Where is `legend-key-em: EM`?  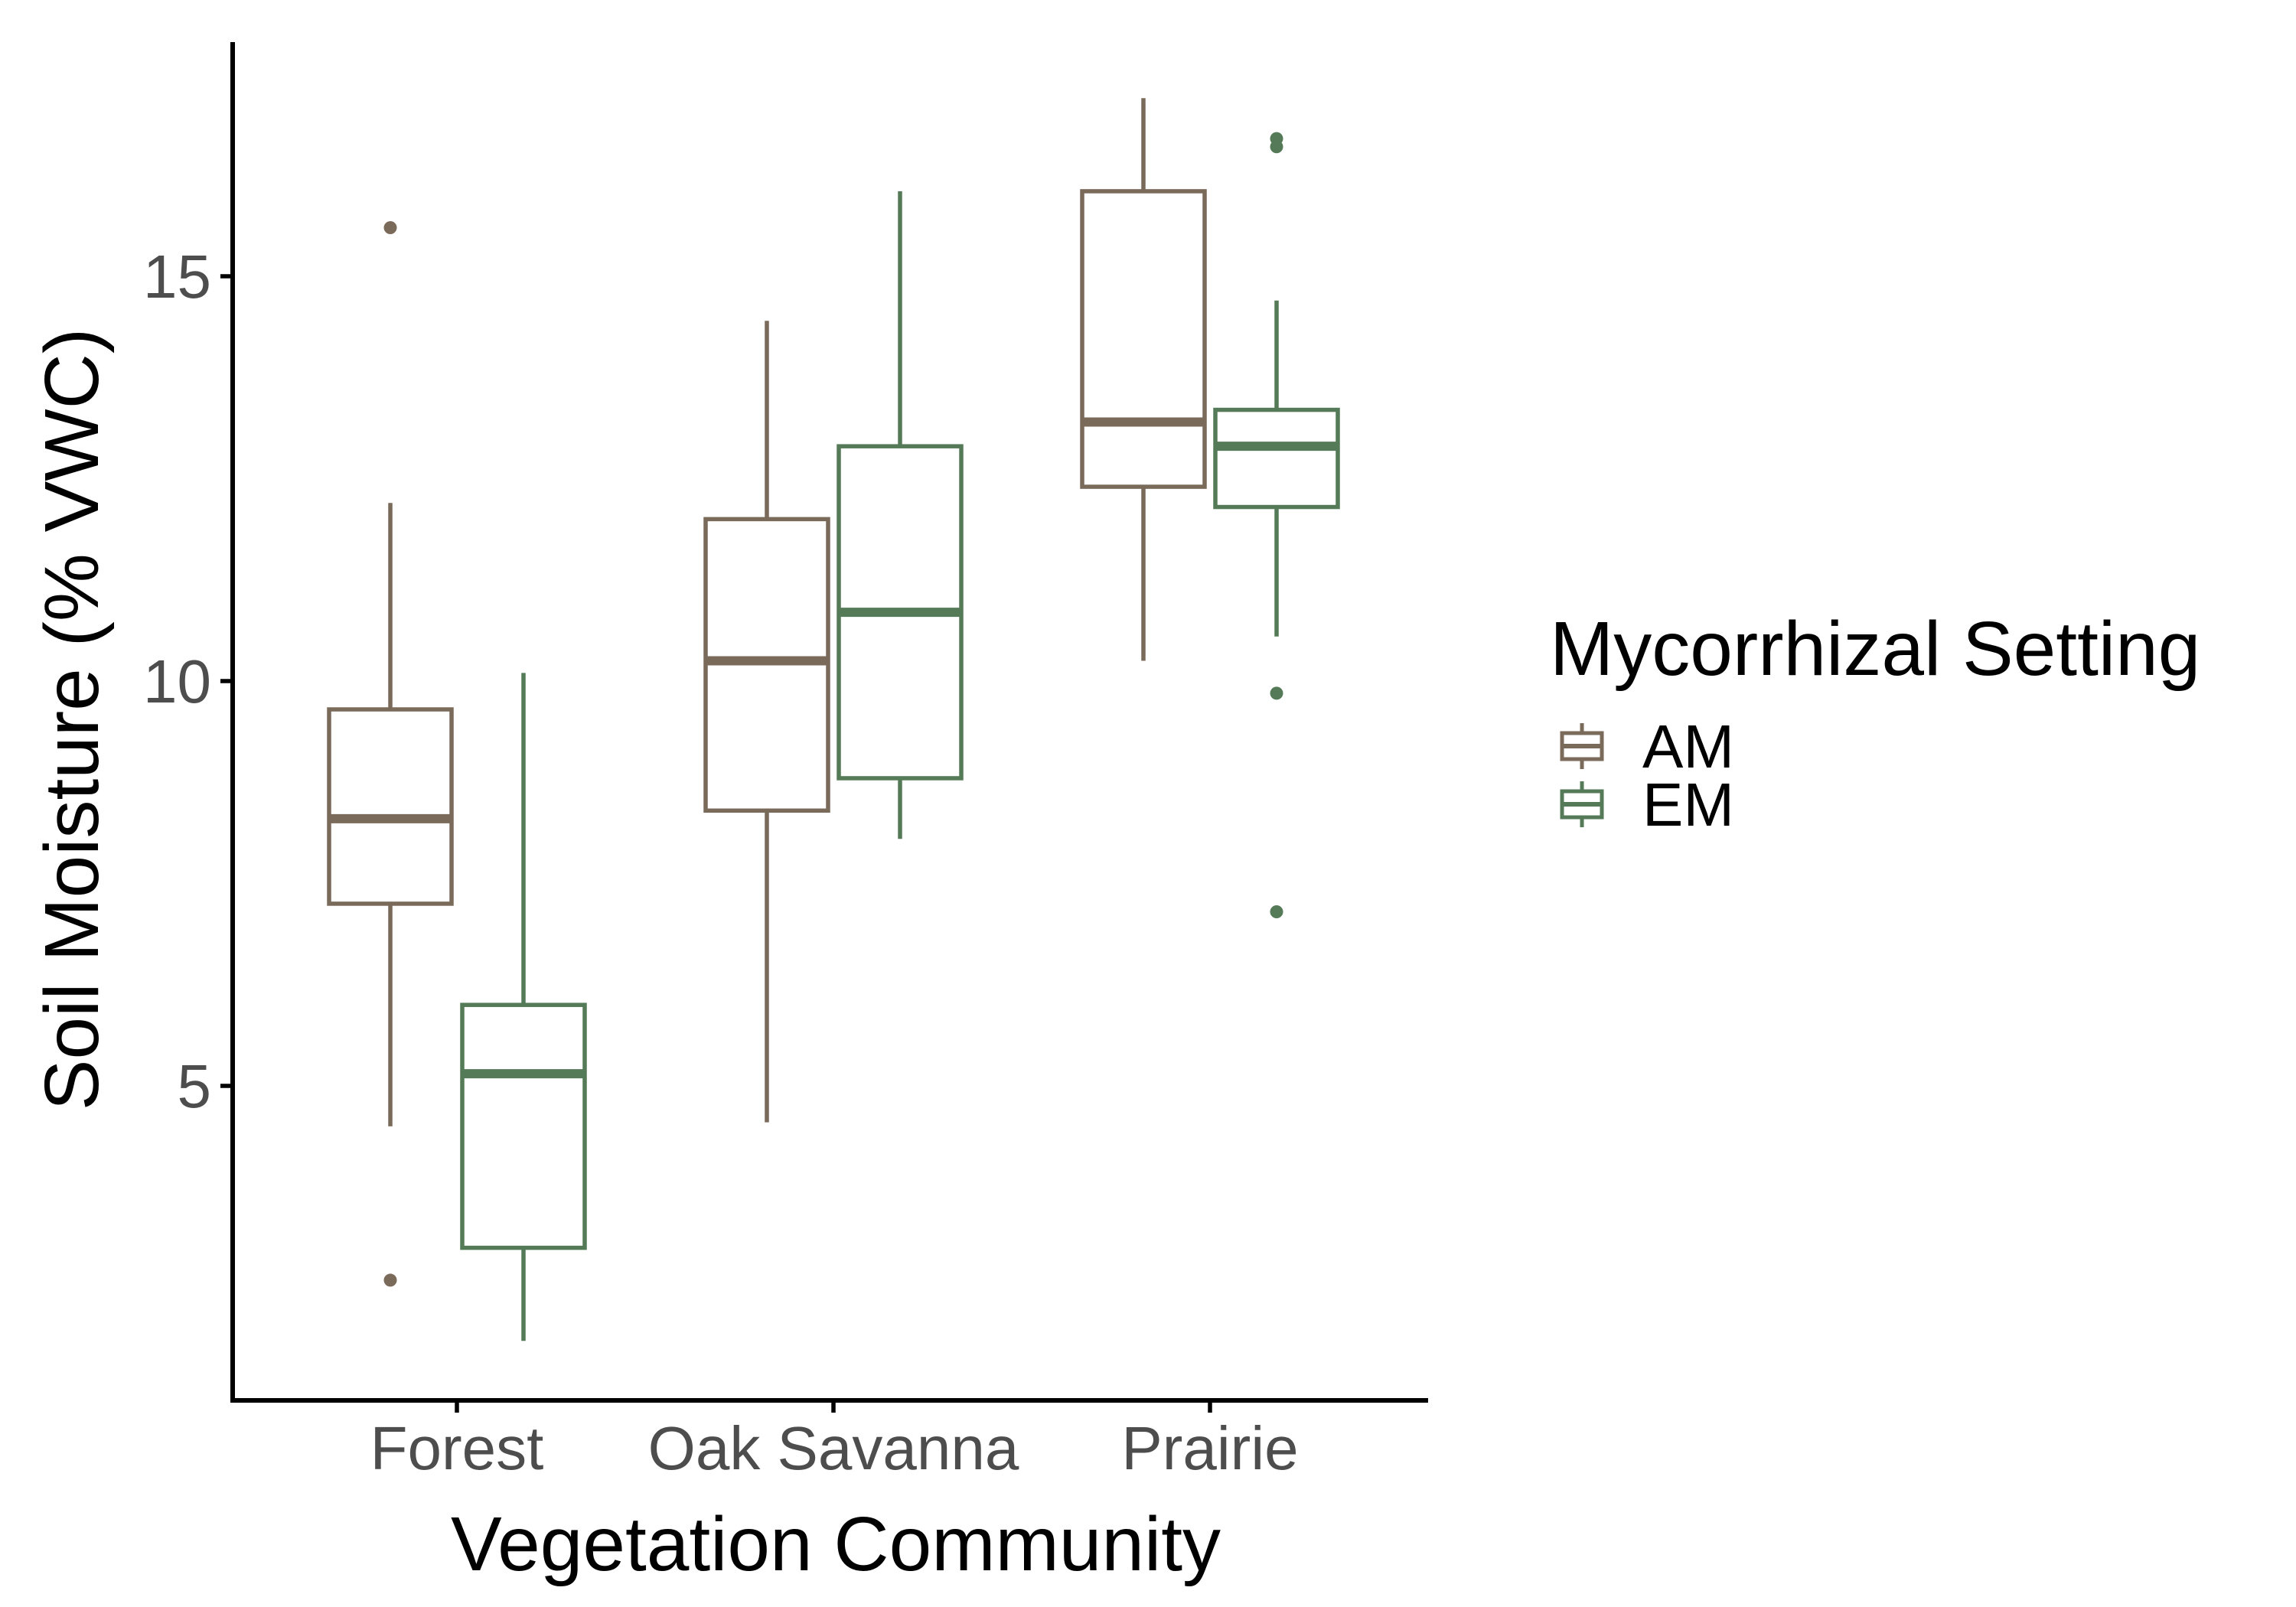 legend-key-em: EM is located at coordinates (1647, 805).